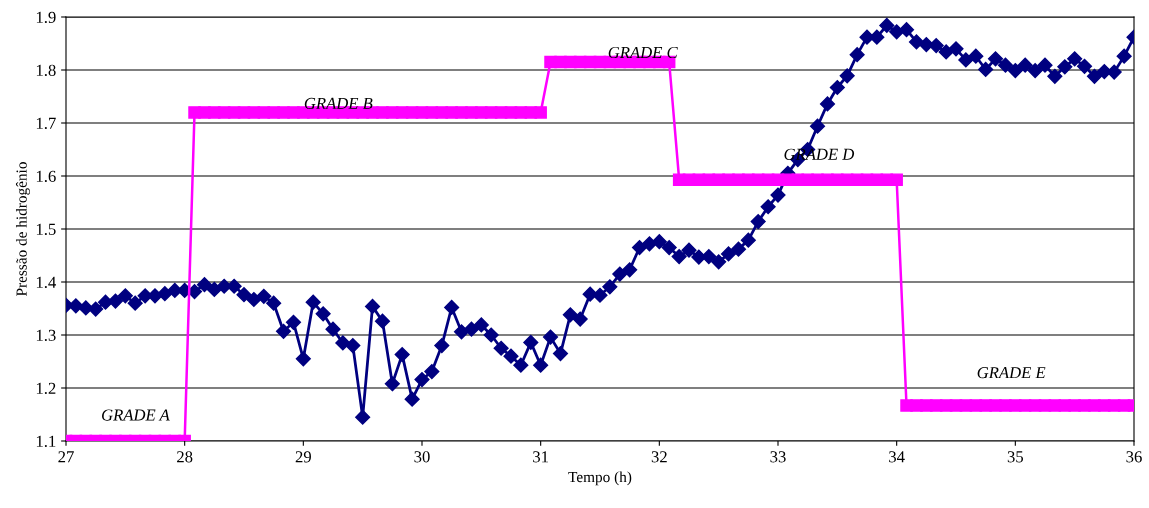 The height and width of the screenshot is (508, 1149). I want to click on annotation: GRADE C, so click(643, 52).